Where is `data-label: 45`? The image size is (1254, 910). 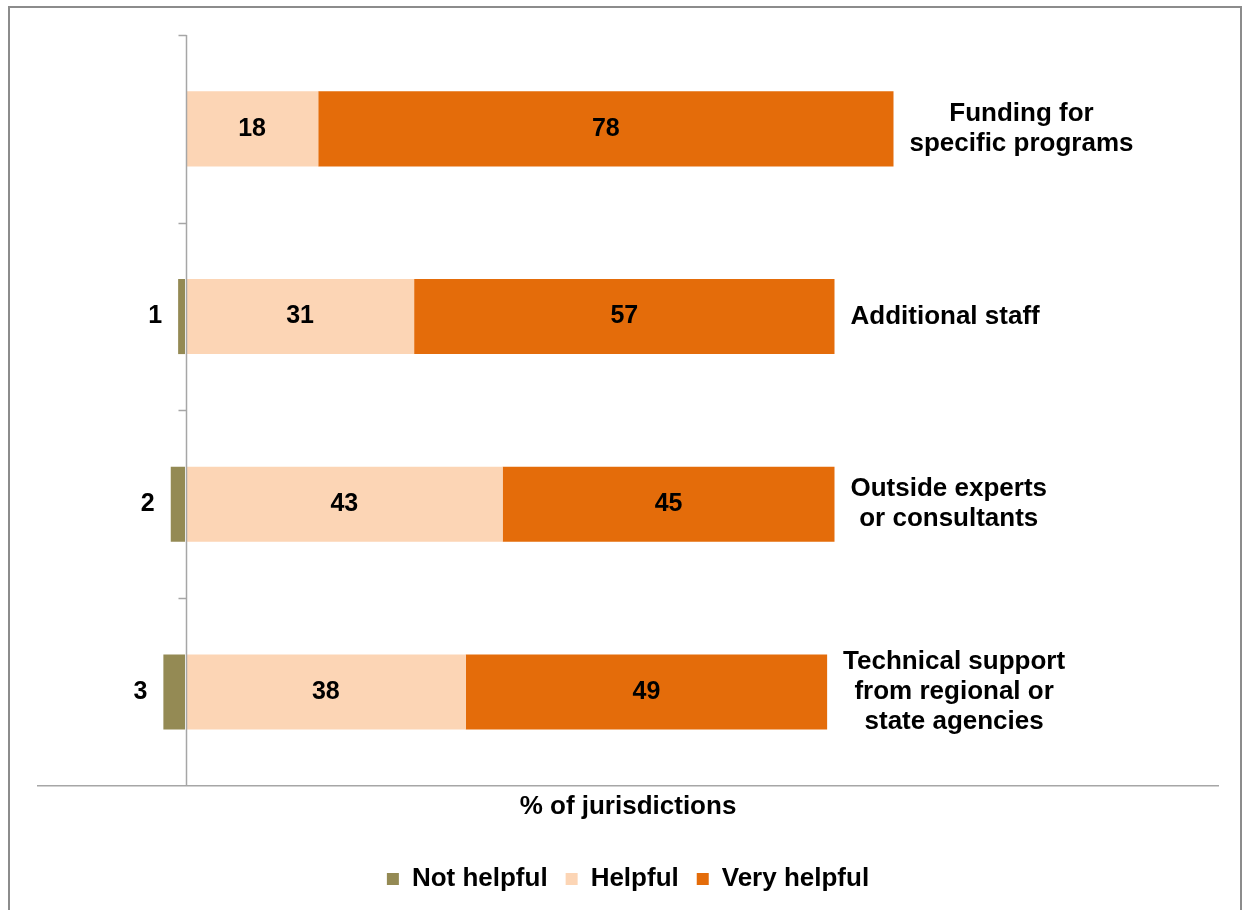
data-label: 45 is located at coordinates (668, 502).